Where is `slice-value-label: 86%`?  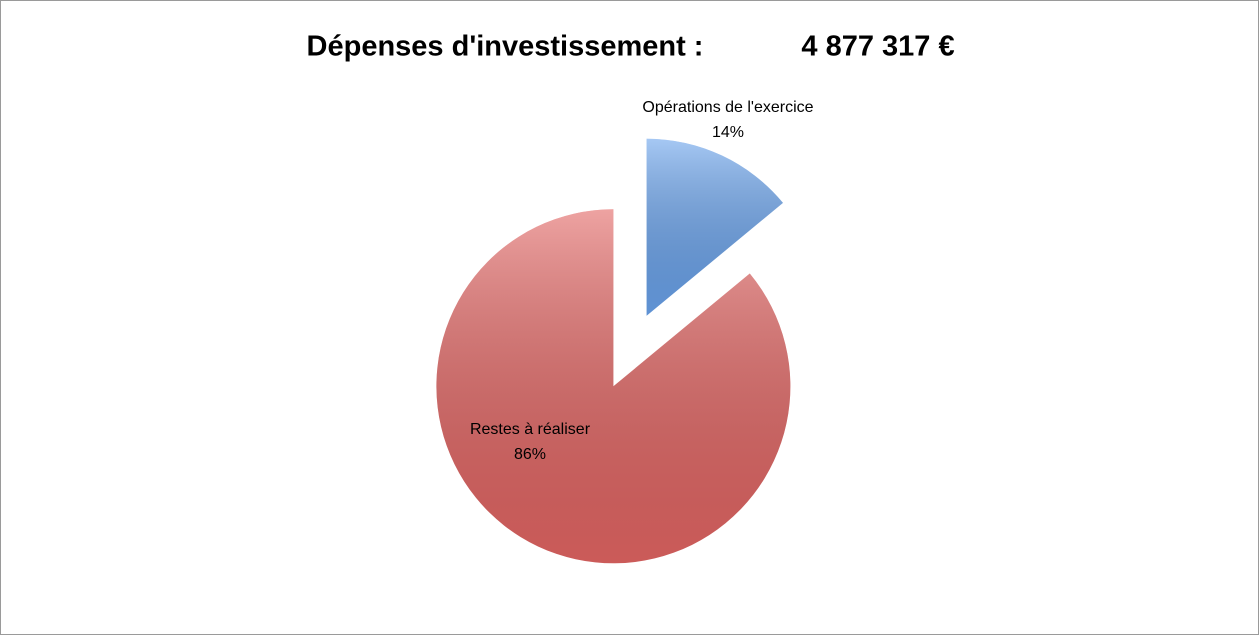 slice-value-label: 86% is located at coordinates (530, 454).